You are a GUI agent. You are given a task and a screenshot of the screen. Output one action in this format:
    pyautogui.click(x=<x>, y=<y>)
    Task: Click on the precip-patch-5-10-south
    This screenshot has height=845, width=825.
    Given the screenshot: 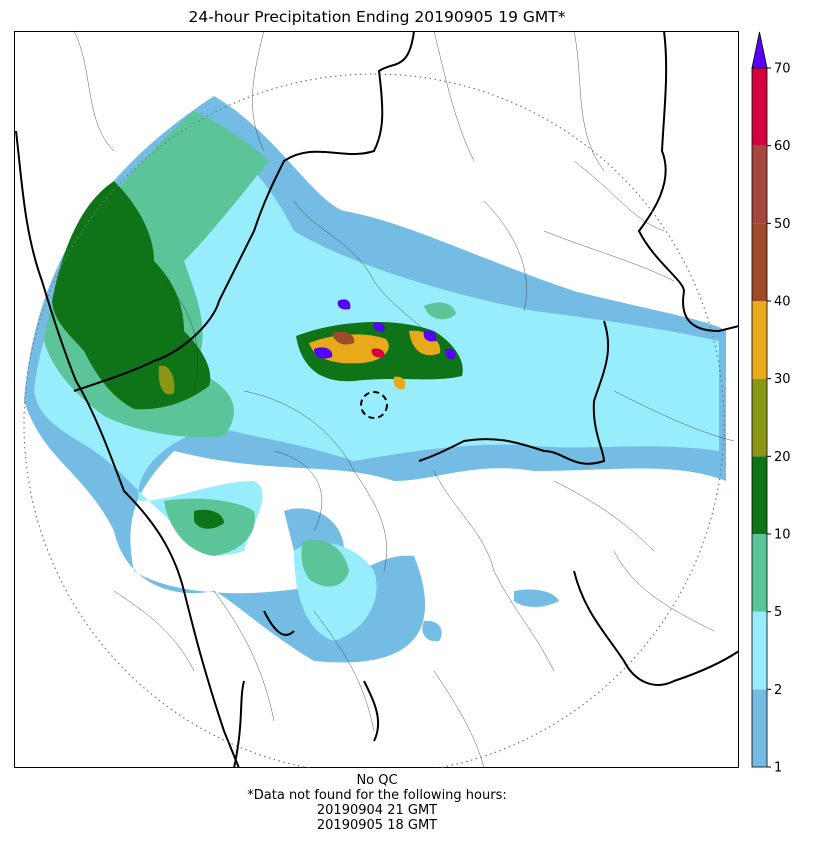 What is the action you would take?
    pyautogui.click(x=325, y=563)
    